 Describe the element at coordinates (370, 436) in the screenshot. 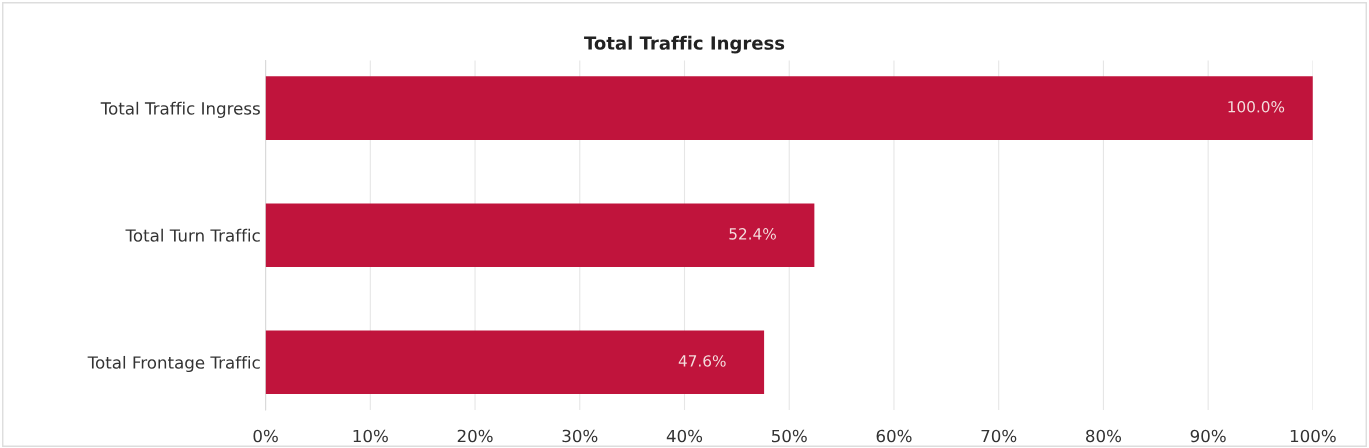

I see `x-tick-label: 10%` at that location.